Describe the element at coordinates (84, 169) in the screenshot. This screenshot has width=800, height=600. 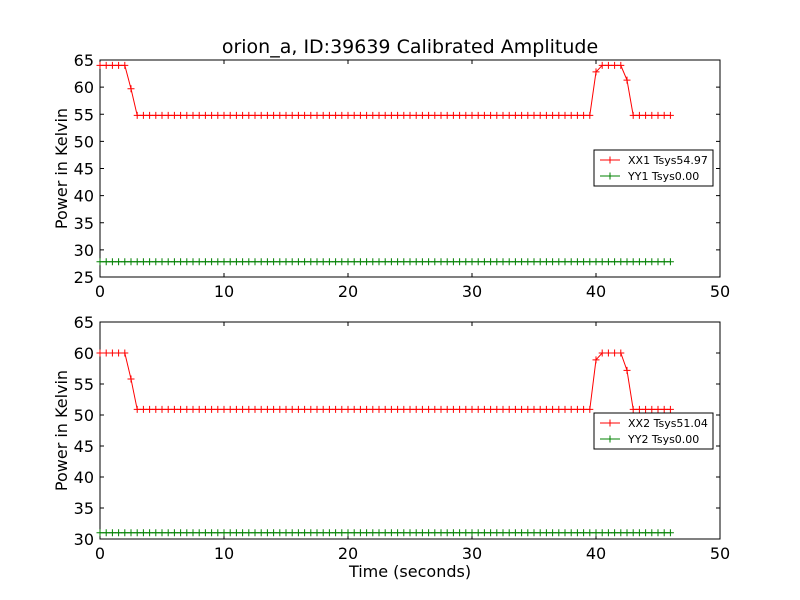
I see `y-tick-label: 45` at that location.